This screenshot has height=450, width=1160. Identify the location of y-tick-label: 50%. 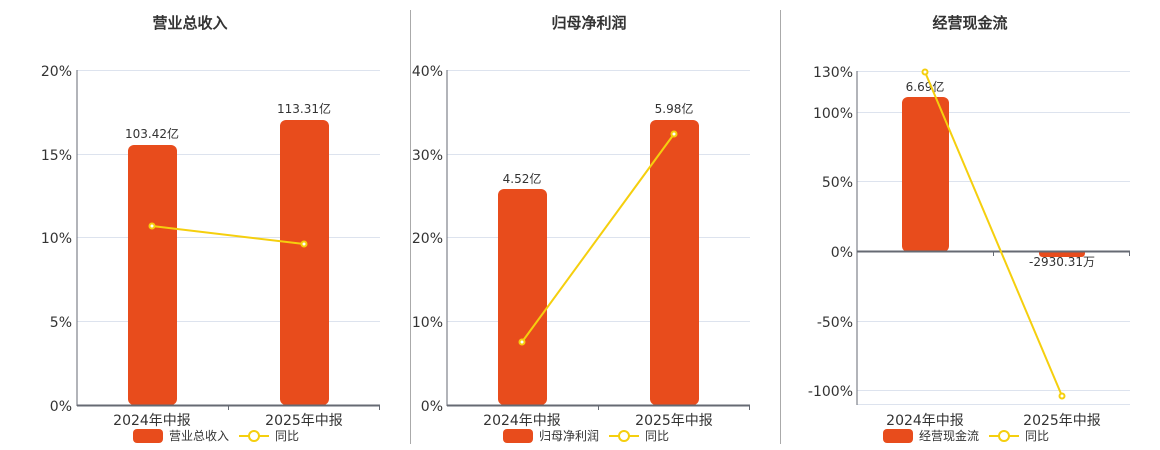
(837, 183).